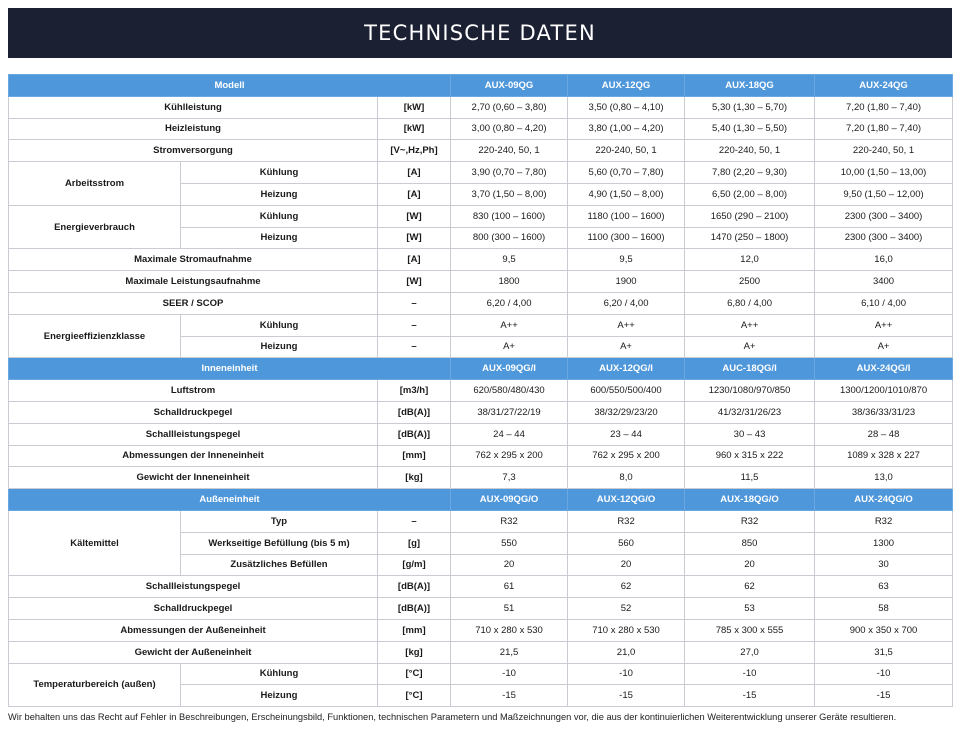 The height and width of the screenshot is (736, 960). What do you see at coordinates (509, 347) in the screenshot?
I see `value-cell: A+` at bounding box center [509, 347].